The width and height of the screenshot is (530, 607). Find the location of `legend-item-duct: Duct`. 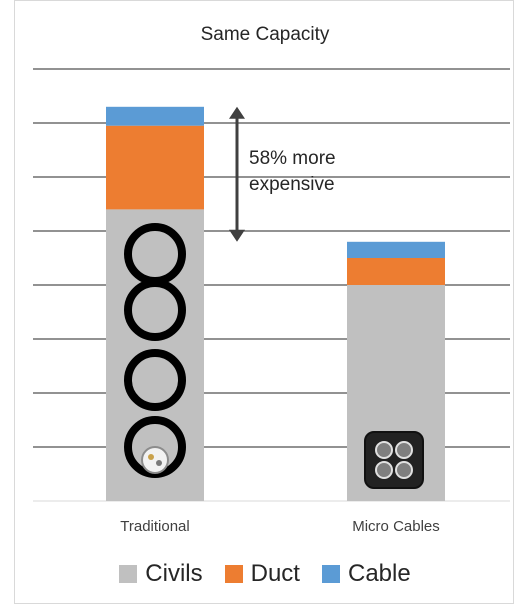

legend-item-duct: Duct is located at coordinates (262, 574).